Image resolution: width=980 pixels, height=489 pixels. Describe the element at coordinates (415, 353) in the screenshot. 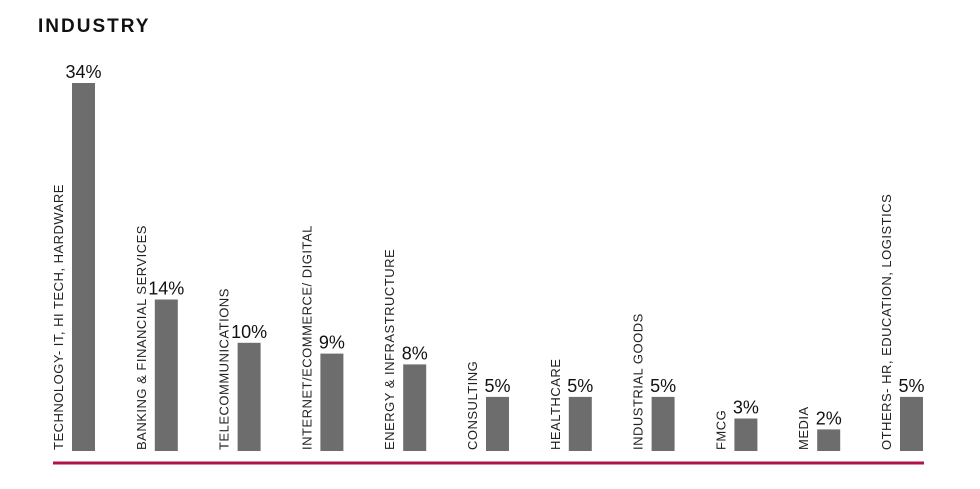

I see `value-label-energy-infrastructure: 8%` at that location.